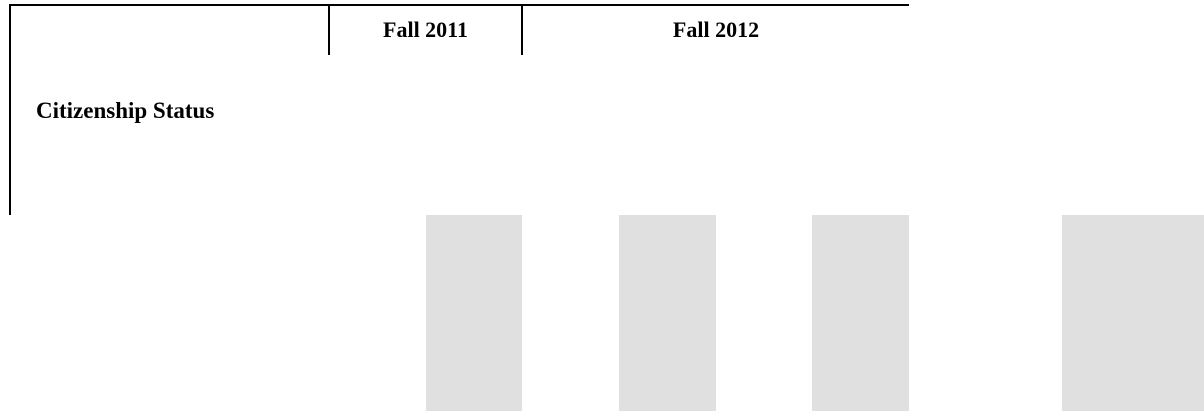 The width and height of the screenshot is (1204, 415). What do you see at coordinates (716, 29) in the screenshot?
I see `column-header-fall-2012: Fall 2012` at bounding box center [716, 29].